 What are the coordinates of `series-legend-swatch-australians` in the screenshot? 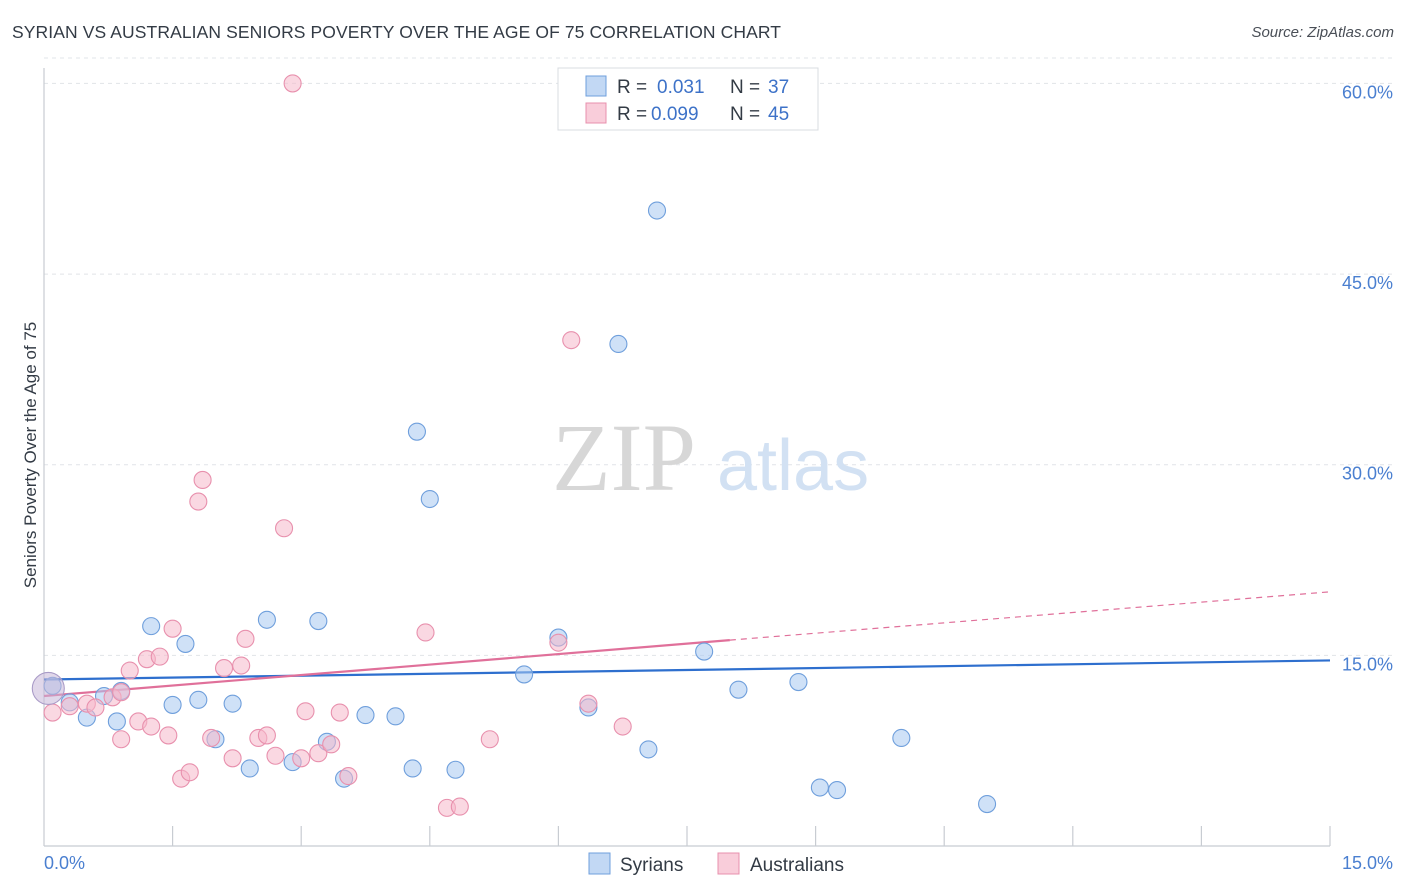 It's located at (728, 863).